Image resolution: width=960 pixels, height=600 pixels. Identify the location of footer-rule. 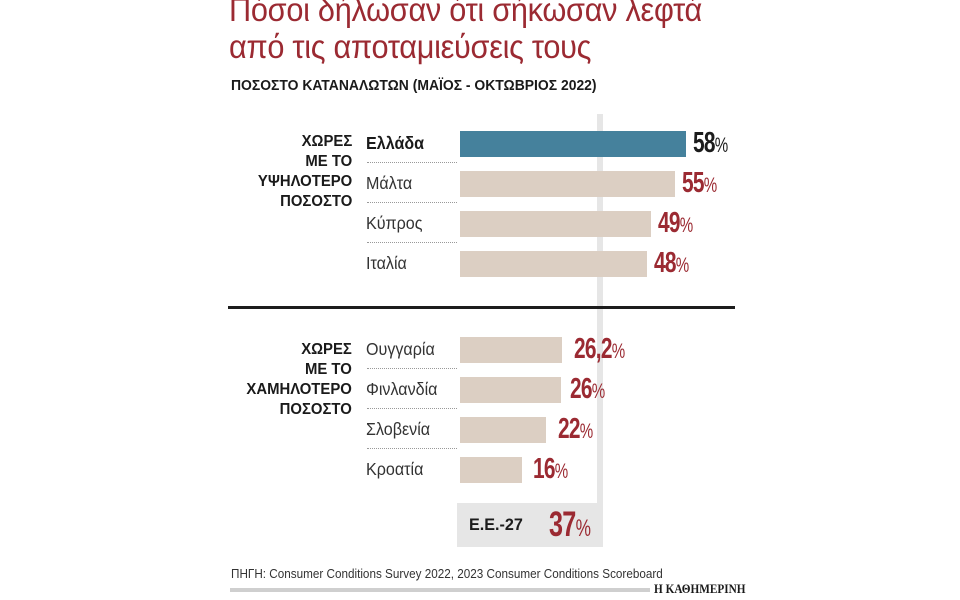
(440, 590).